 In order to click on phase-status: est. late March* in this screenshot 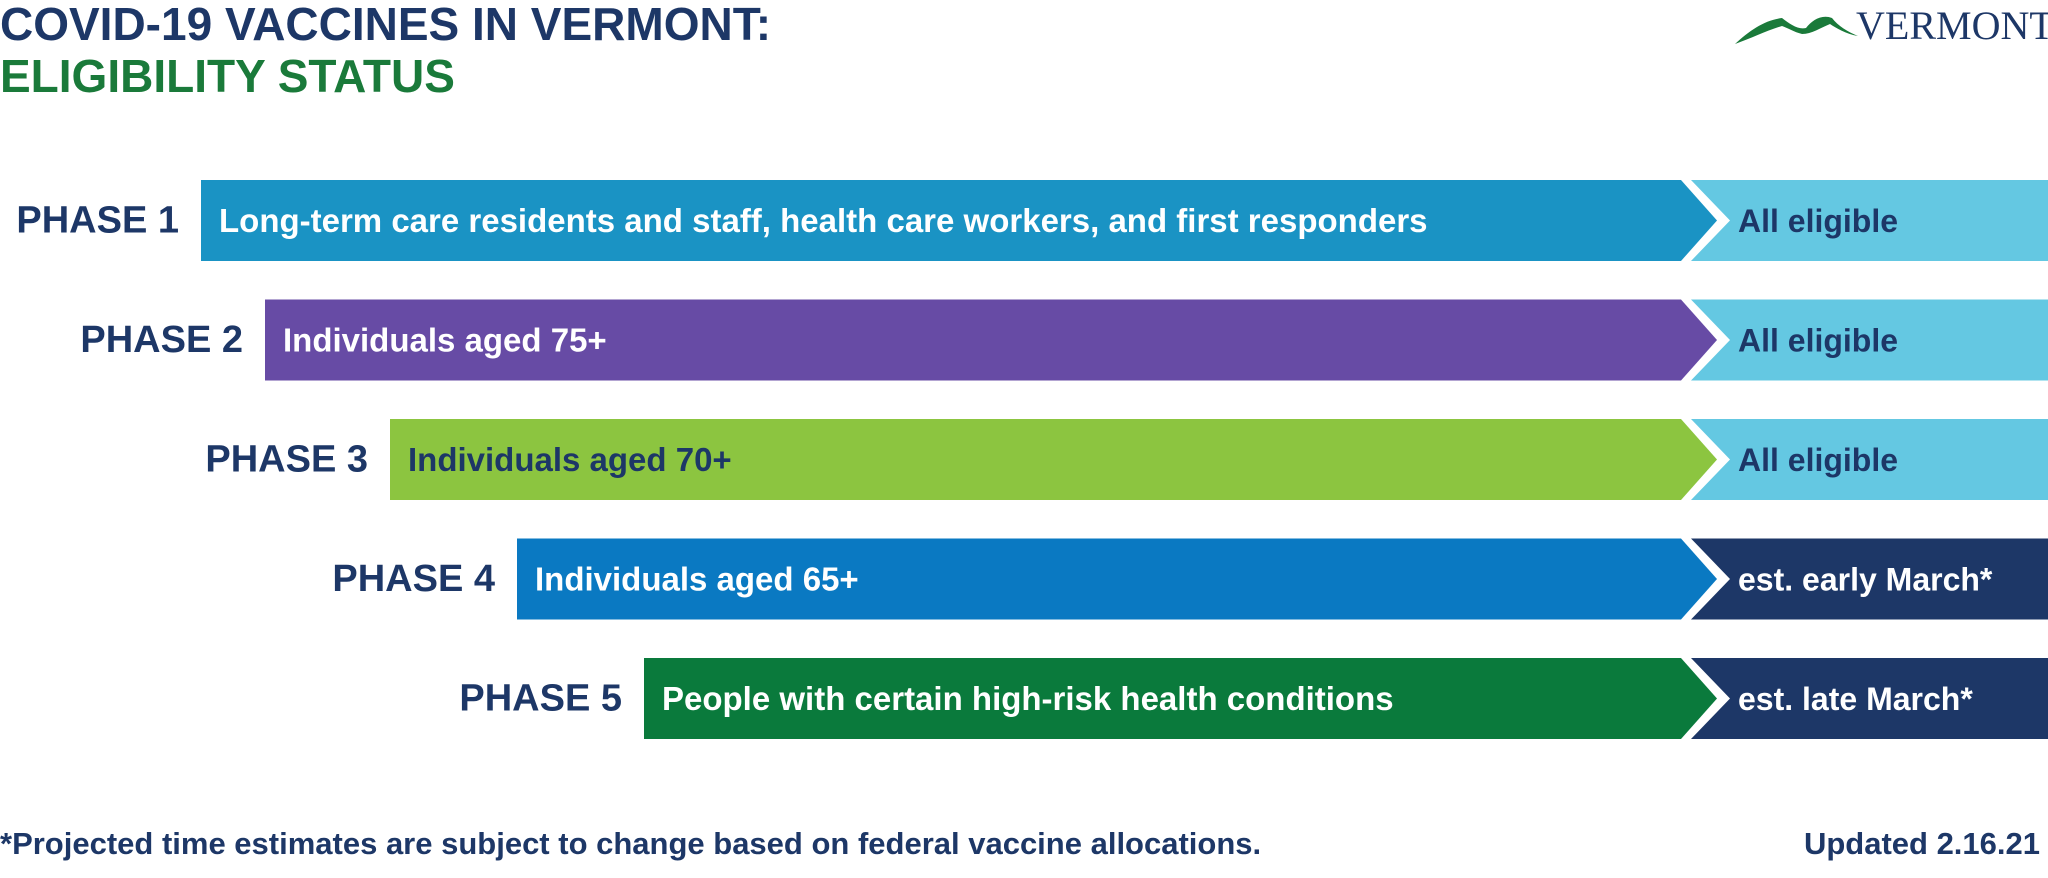, I will do `click(1855, 699)`.